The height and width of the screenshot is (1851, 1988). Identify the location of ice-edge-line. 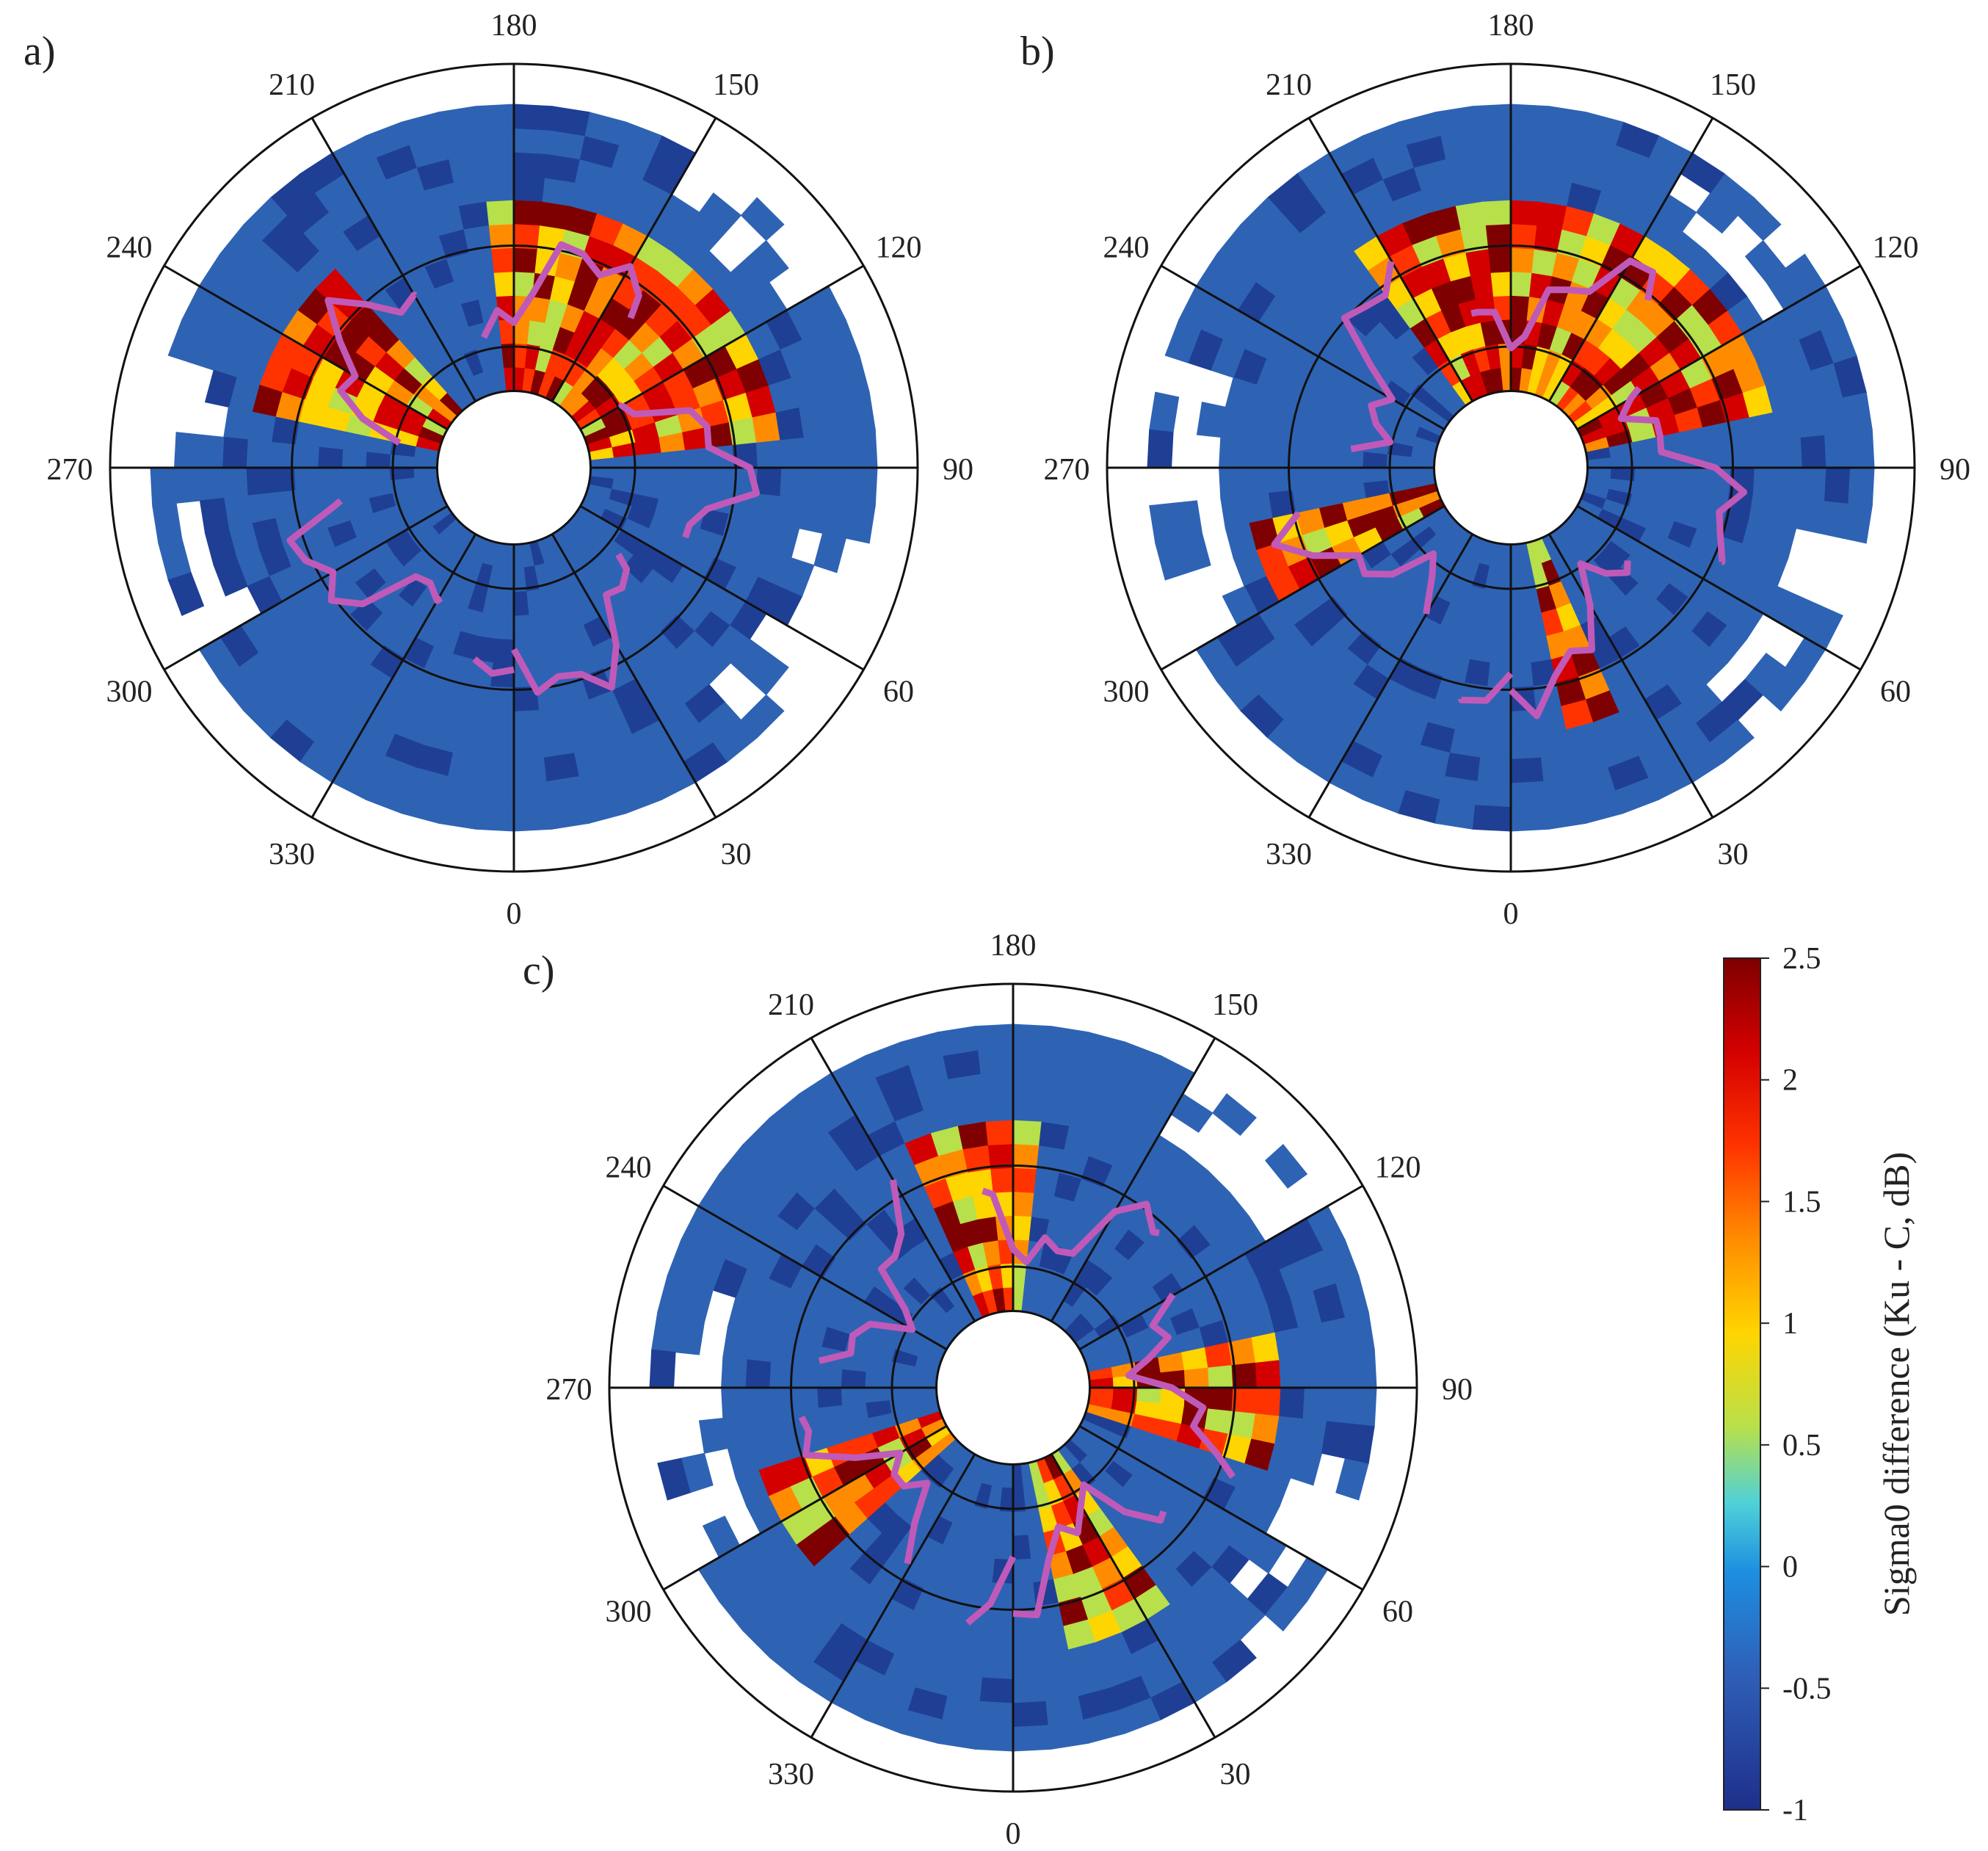
(1510, 488).